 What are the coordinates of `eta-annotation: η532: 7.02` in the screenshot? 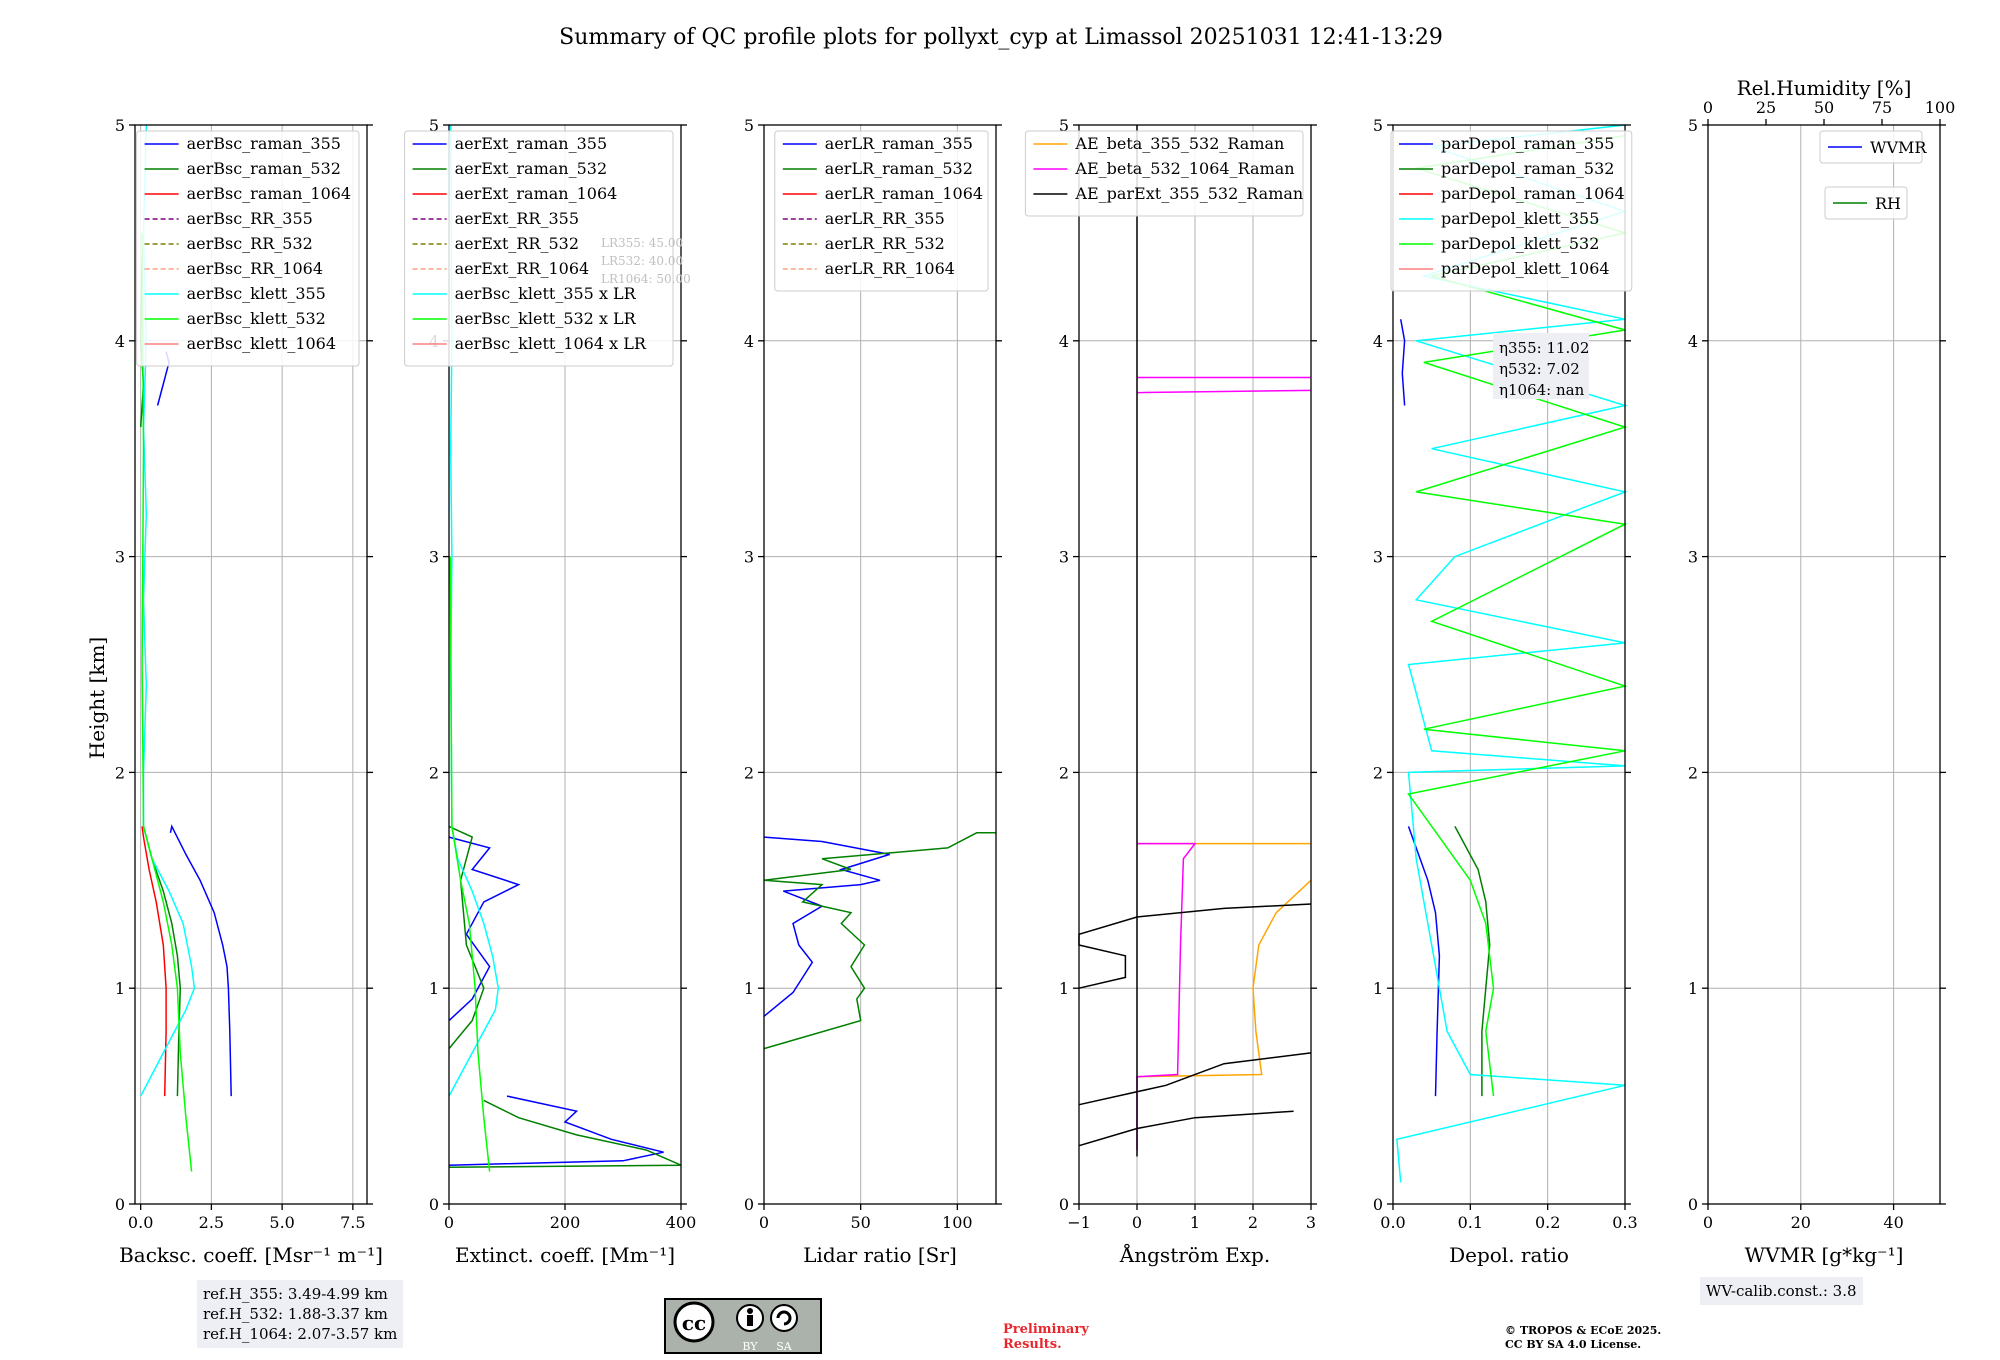 It's located at (1539, 369).